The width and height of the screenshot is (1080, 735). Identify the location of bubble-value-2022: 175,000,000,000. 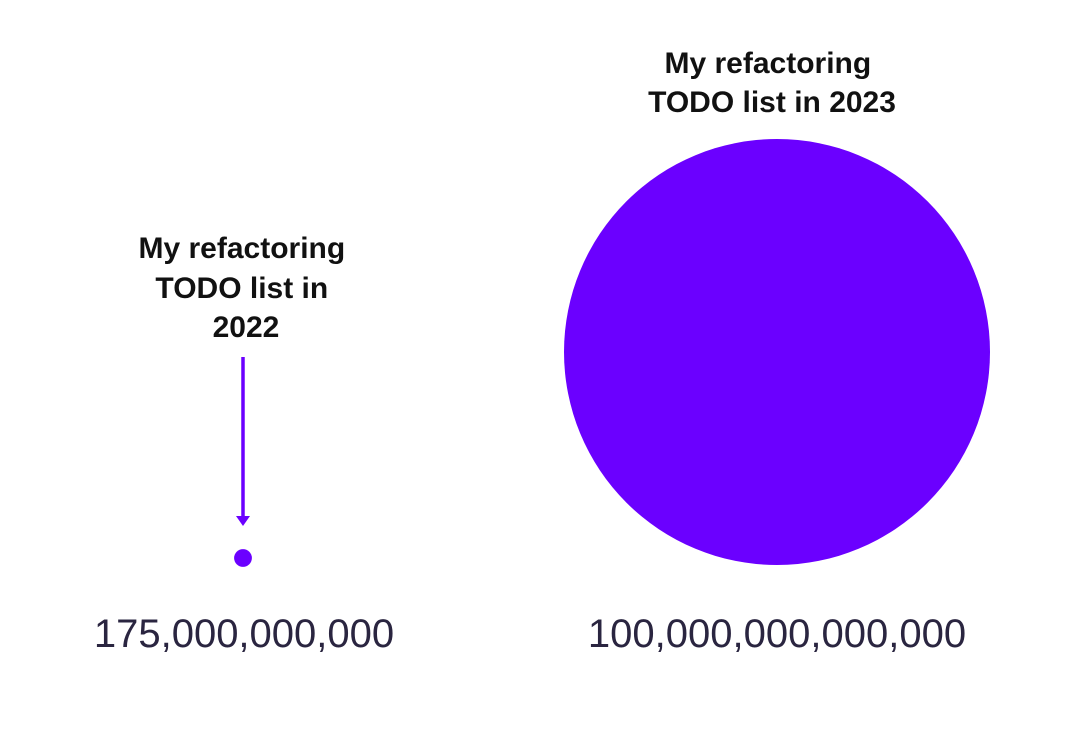
(244, 634).